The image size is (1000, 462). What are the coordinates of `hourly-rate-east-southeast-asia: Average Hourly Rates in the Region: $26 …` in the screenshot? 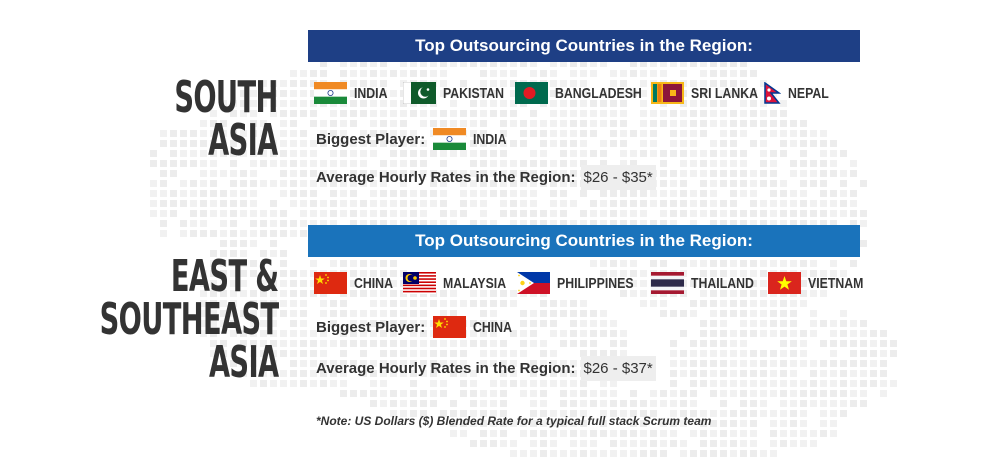 It's located at (486, 368).